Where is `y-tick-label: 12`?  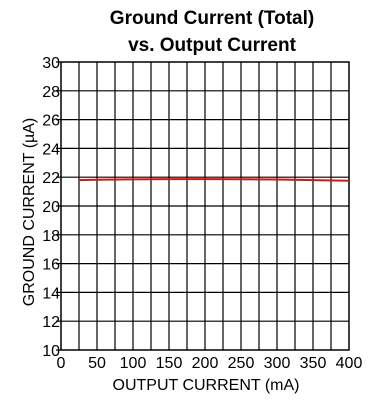
y-tick-label: 12 is located at coordinates (51, 322).